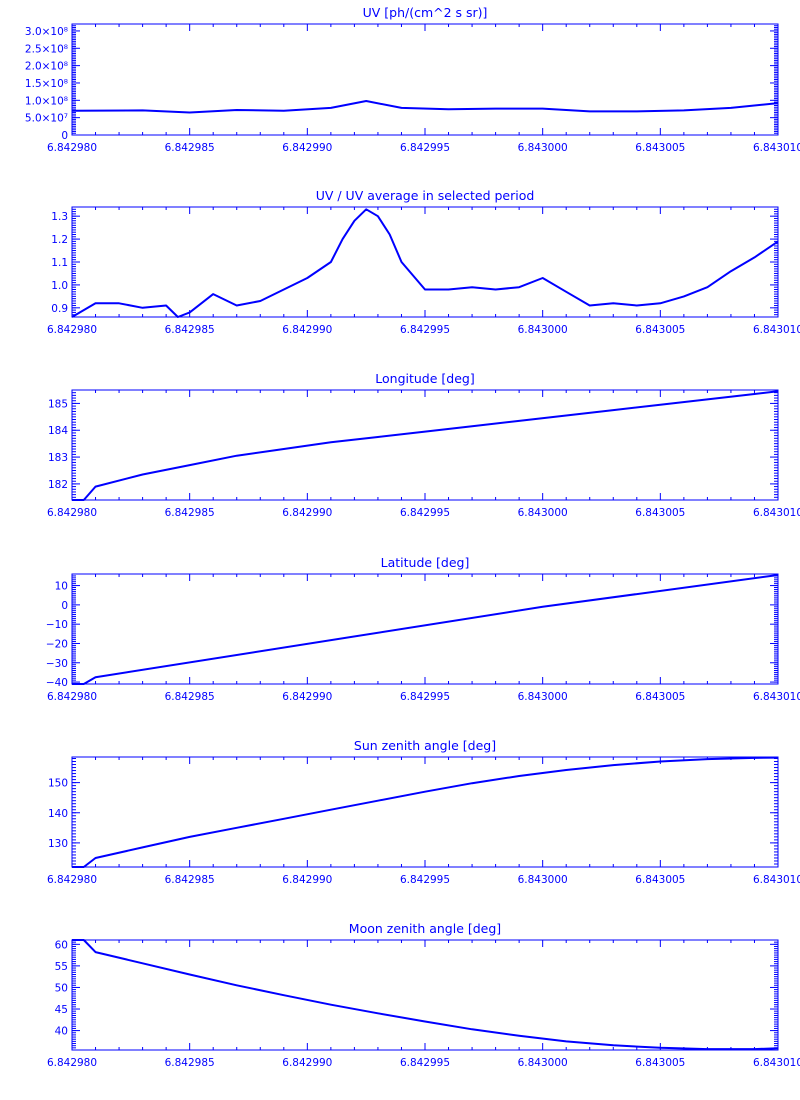 The width and height of the screenshot is (800, 1100). What do you see at coordinates (58, 784) in the screenshot?
I see `y-tick-label: 150` at bounding box center [58, 784].